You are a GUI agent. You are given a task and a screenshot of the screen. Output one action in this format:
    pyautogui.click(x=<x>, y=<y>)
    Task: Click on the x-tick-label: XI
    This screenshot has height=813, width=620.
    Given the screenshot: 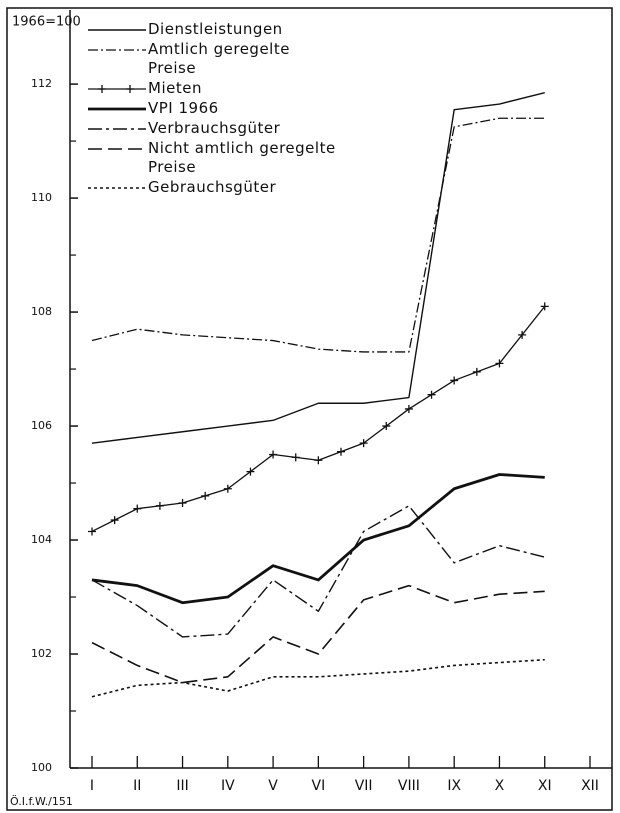 What is the action you would take?
    pyautogui.click(x=545, y=786)
    